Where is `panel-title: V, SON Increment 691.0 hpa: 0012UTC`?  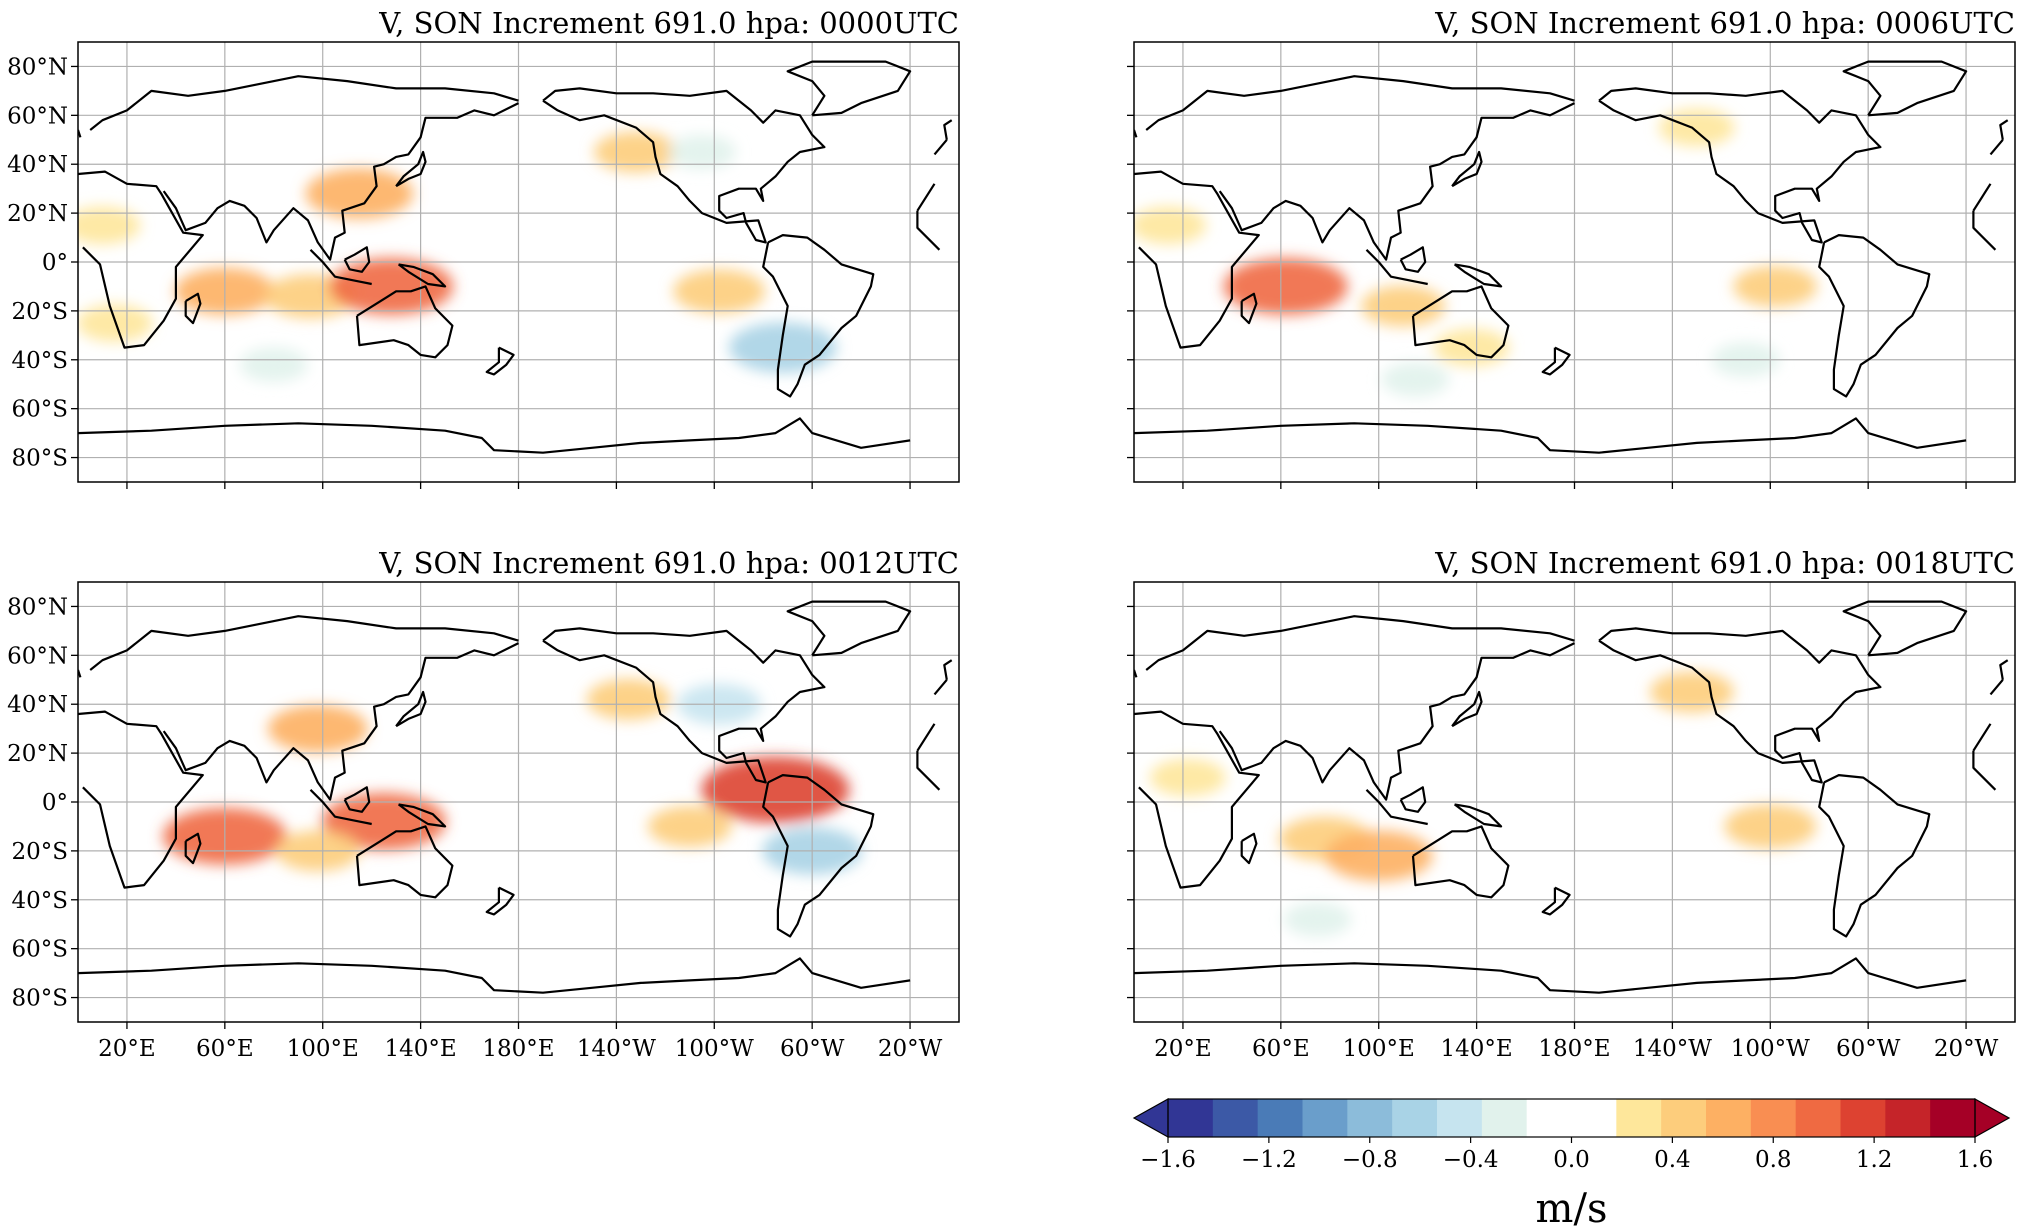 panel-title: V, SON Increment 691.0 hpa: 0012UTC is located at coordinates (668, 563).